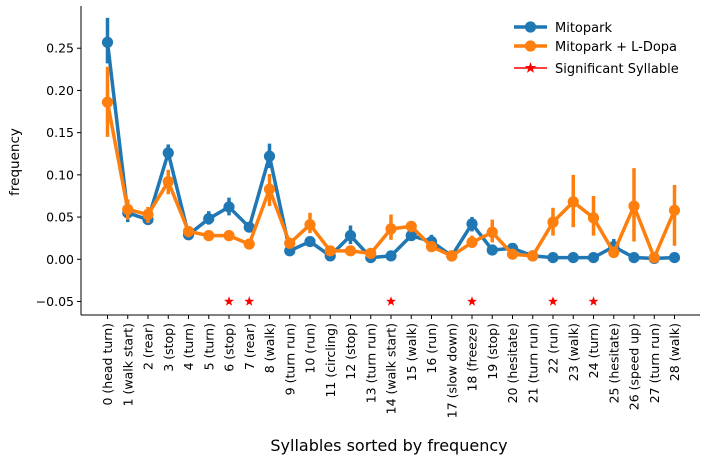 The image size is (716, 464). What do you see at coordinates (269, 348) in the screenshot?
I see `x-tick-label: 8 (walk)` at bounding box center [269, 348].